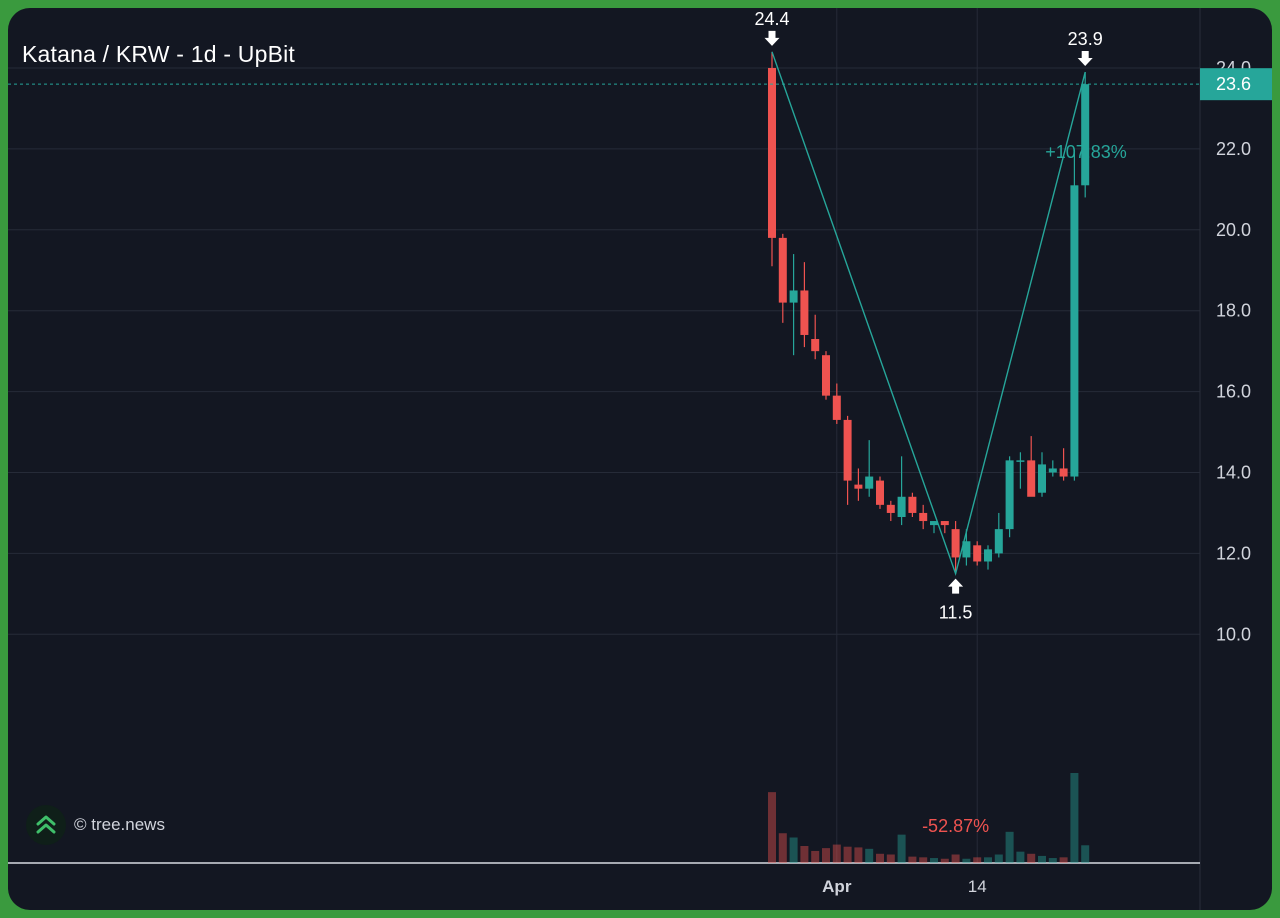  I want to click on extreme-label: 24.4, so click(771, 19).